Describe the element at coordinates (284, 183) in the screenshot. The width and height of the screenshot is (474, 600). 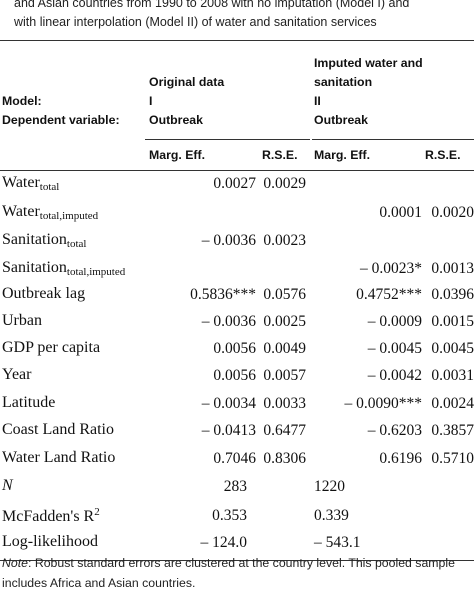
I see `cell-rse-1: 0.0029` at that location.